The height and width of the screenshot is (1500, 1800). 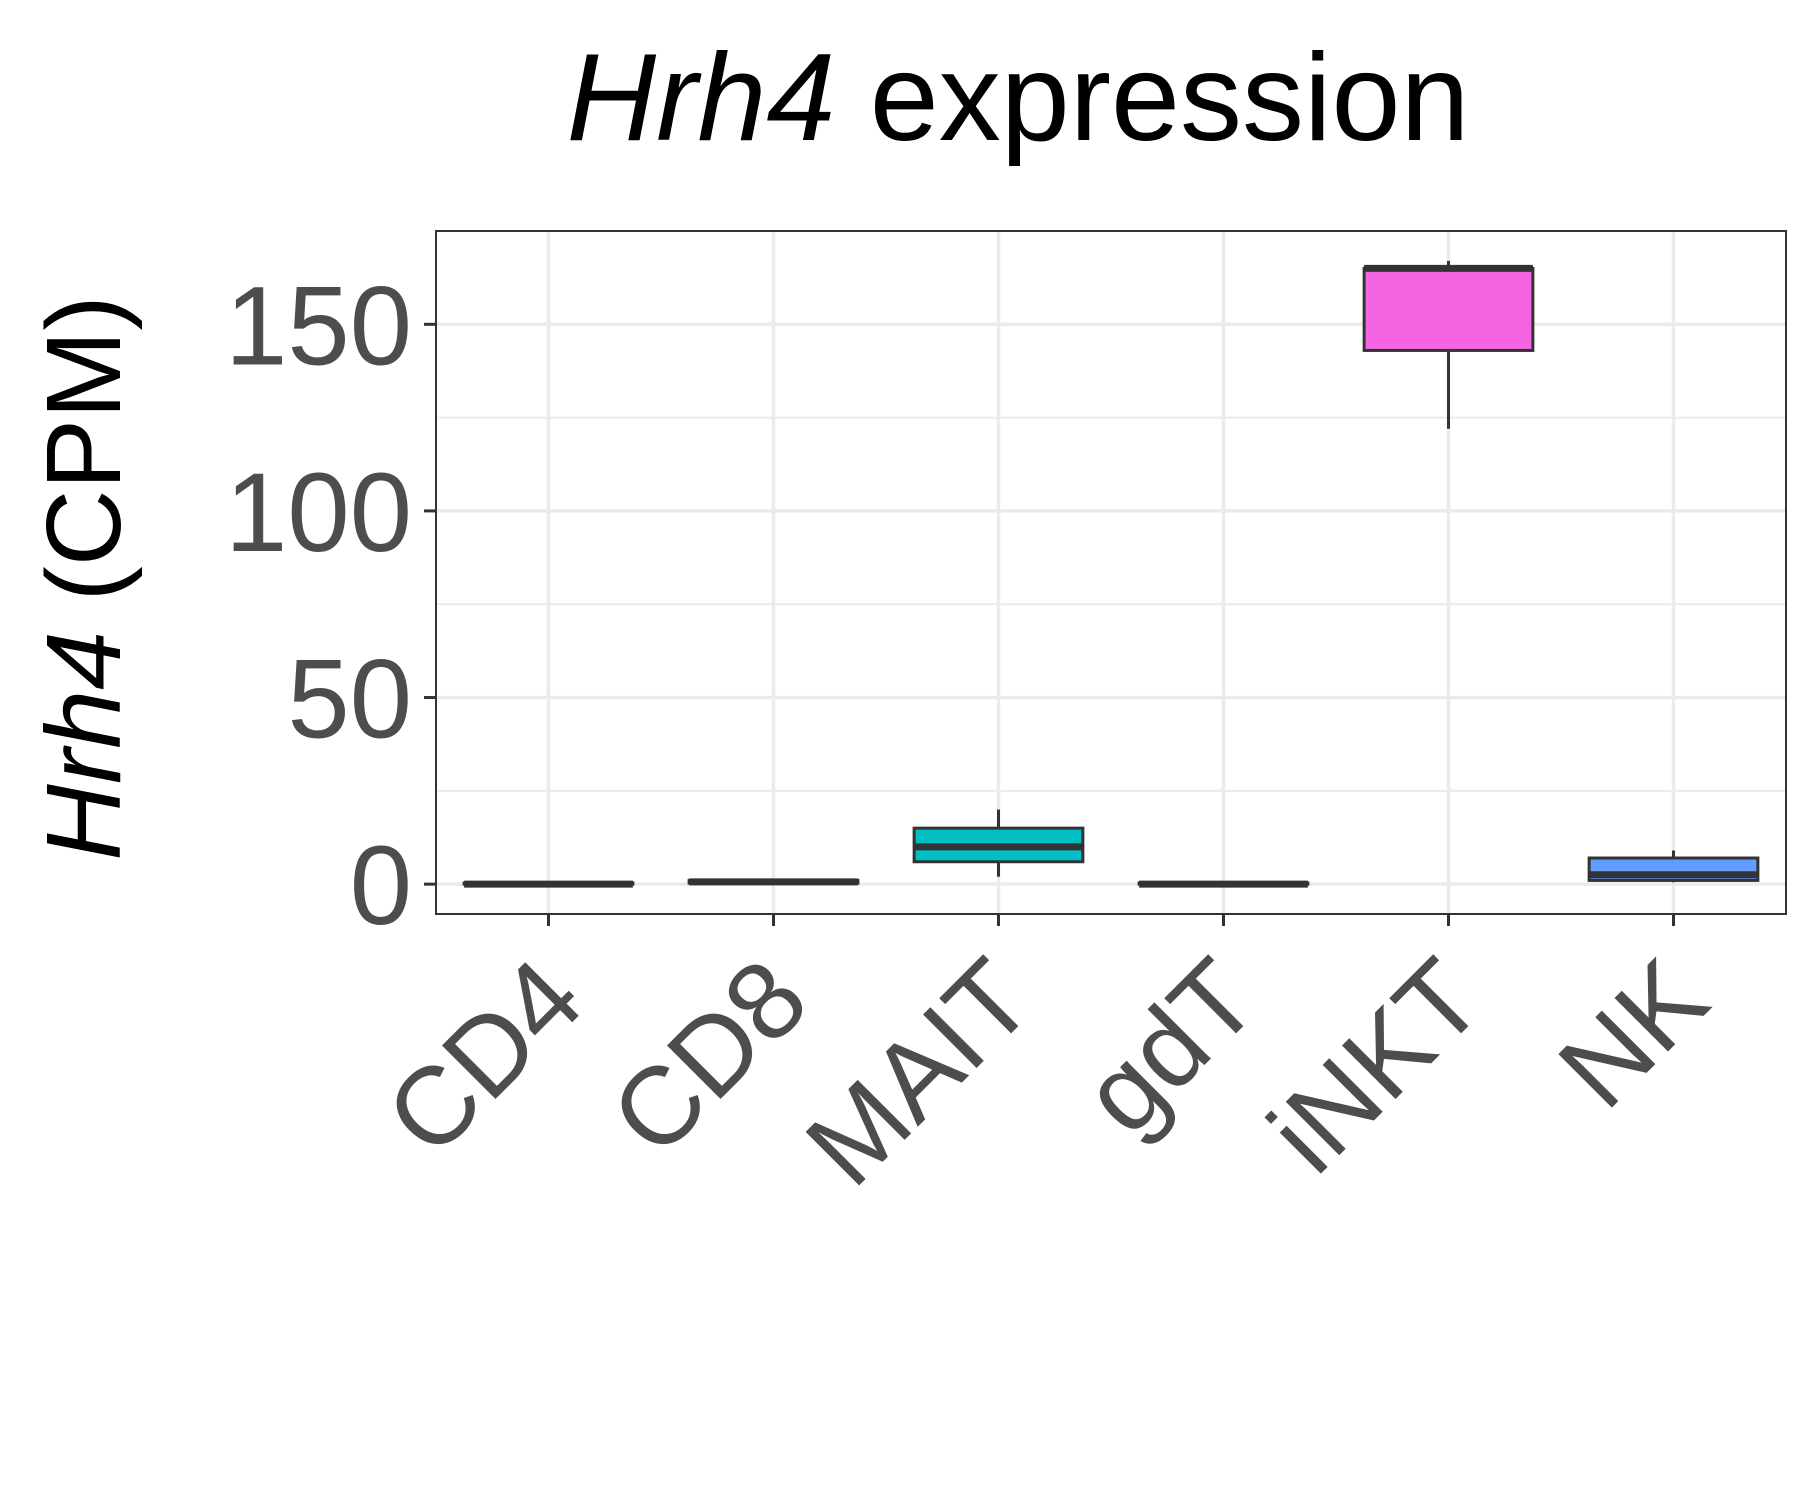 I want to click on y-axis-ticks: 0 50 100 150, so click(x=330, y=605).